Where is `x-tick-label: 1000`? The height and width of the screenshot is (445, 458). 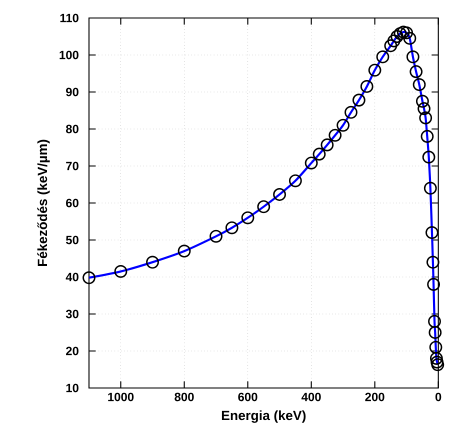 x-tick-label: 1000 is located at coordinates (121, 397).